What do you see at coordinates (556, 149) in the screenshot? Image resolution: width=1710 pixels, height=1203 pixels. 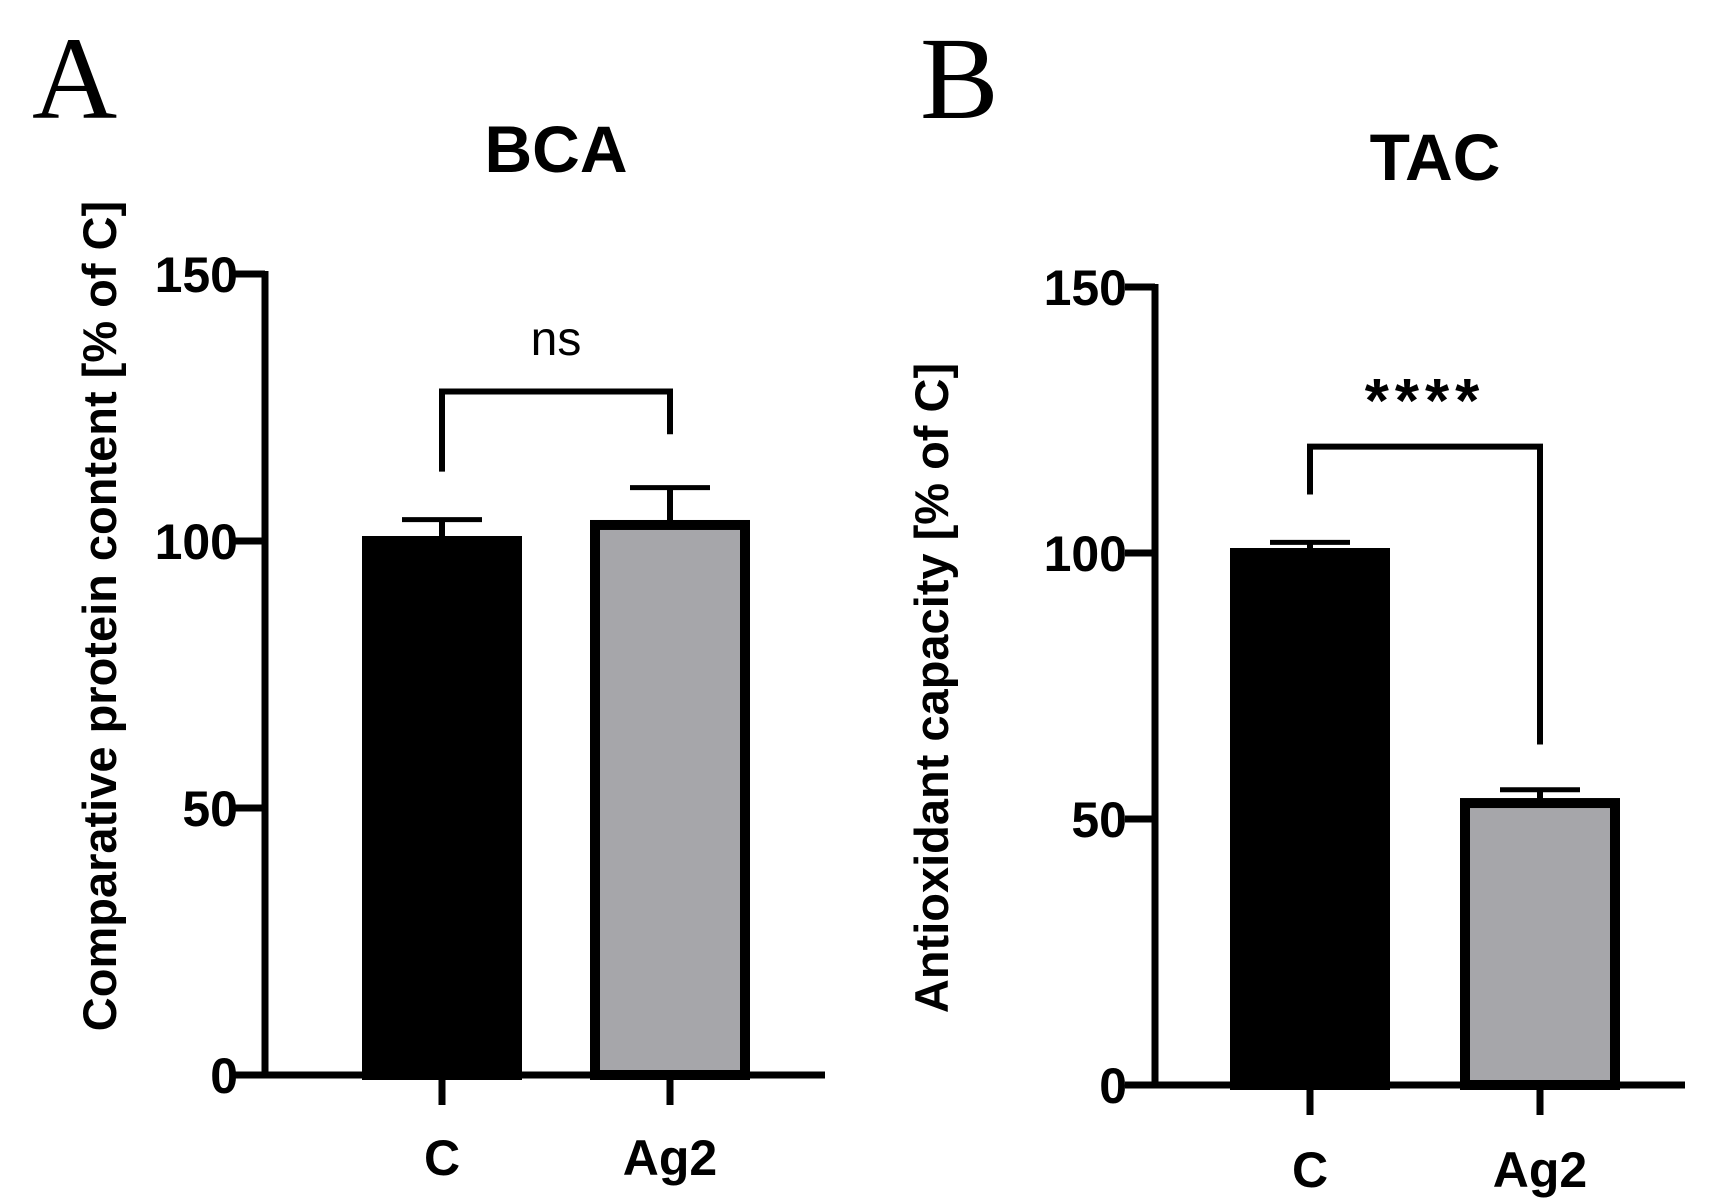 I see `chart-title-bca: BCA` at bounding box center [556, 149].